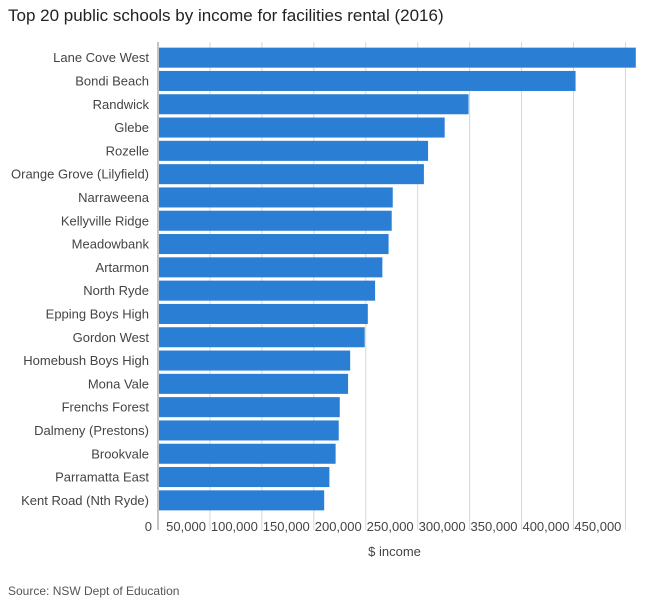  Describe the element at coordinates (186, 526) in the screenshot. I see `x-tick-label: 50,000` at that location.